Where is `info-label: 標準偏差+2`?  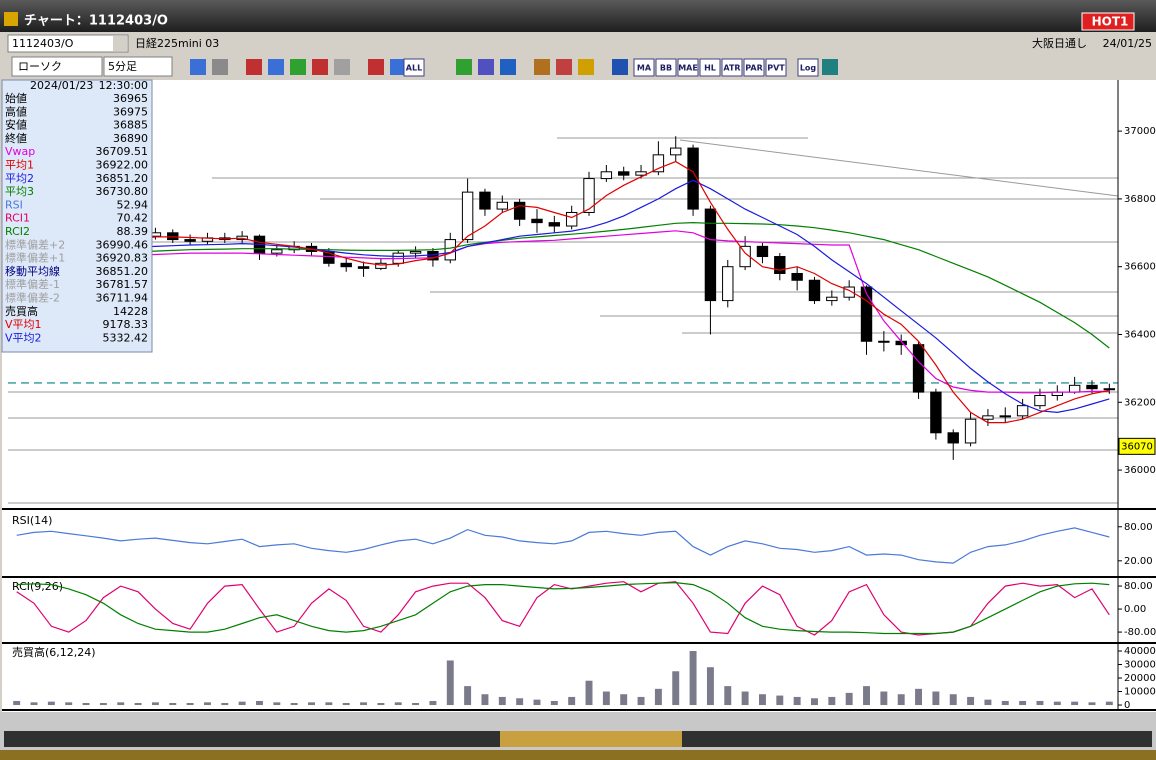
info-label: 標準偏差+2 is located at coordinates (35, 244).